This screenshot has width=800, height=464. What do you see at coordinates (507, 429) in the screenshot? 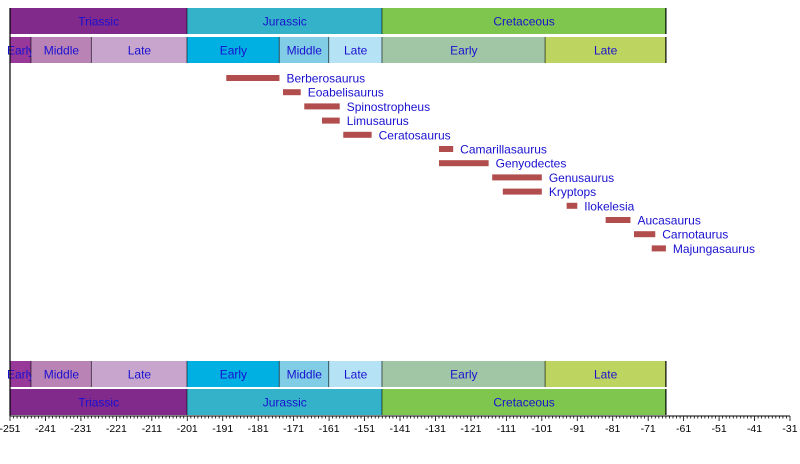
I see `tick-label: -111` at bounding box center [507, 429].